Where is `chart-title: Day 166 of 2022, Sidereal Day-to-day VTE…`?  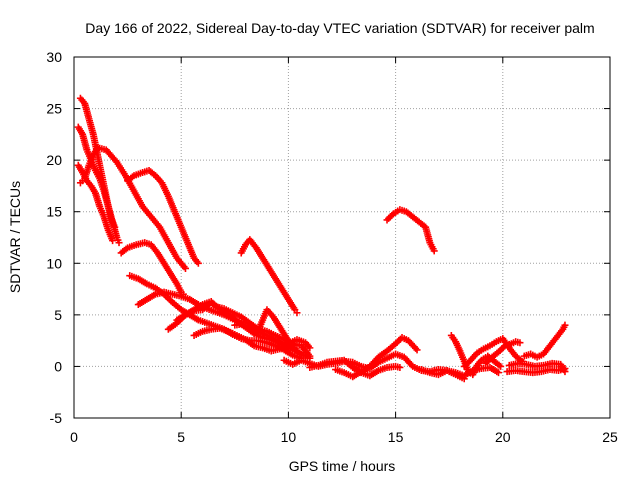 chart-title: Day 166 of 2022, Sidereal Day-to-day VTE… is located at coordinates (339, 28).